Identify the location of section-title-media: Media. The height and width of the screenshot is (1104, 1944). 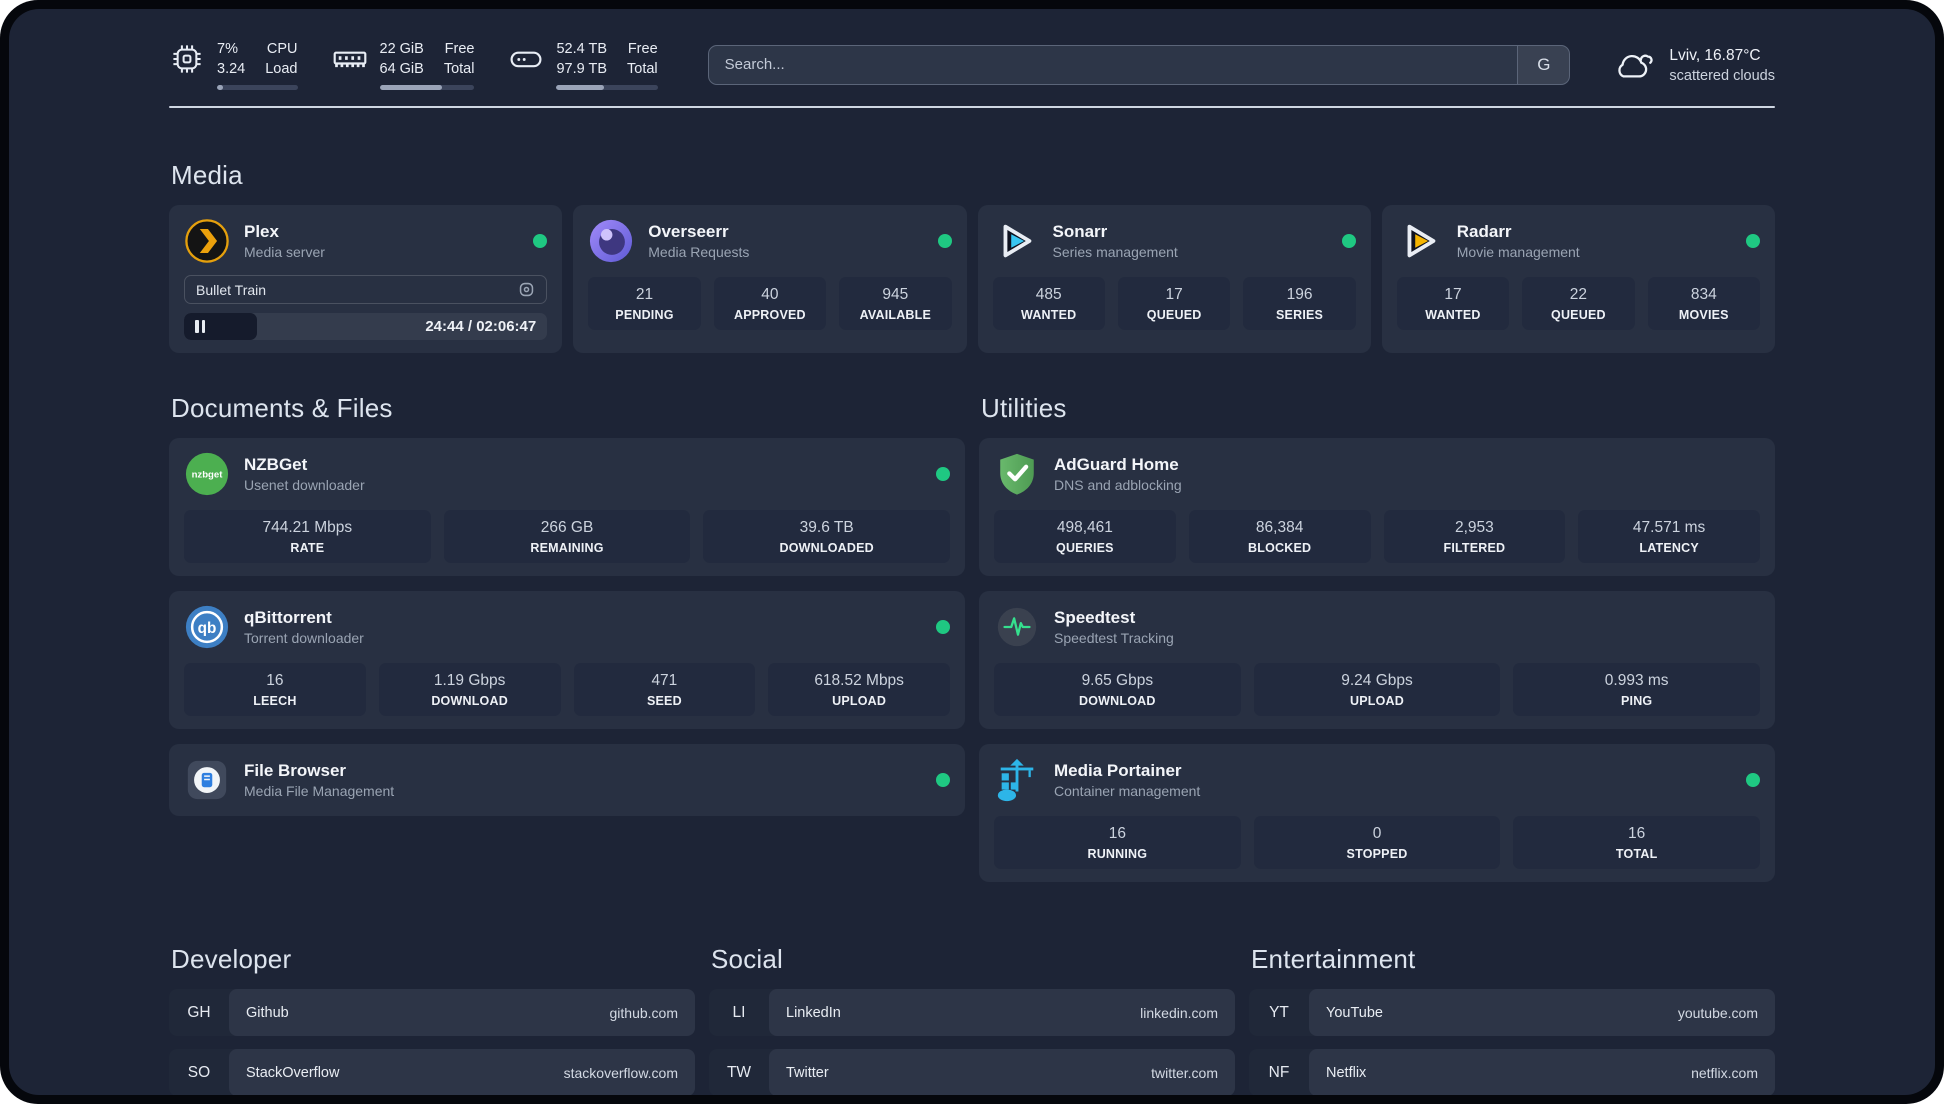
(207, 175).